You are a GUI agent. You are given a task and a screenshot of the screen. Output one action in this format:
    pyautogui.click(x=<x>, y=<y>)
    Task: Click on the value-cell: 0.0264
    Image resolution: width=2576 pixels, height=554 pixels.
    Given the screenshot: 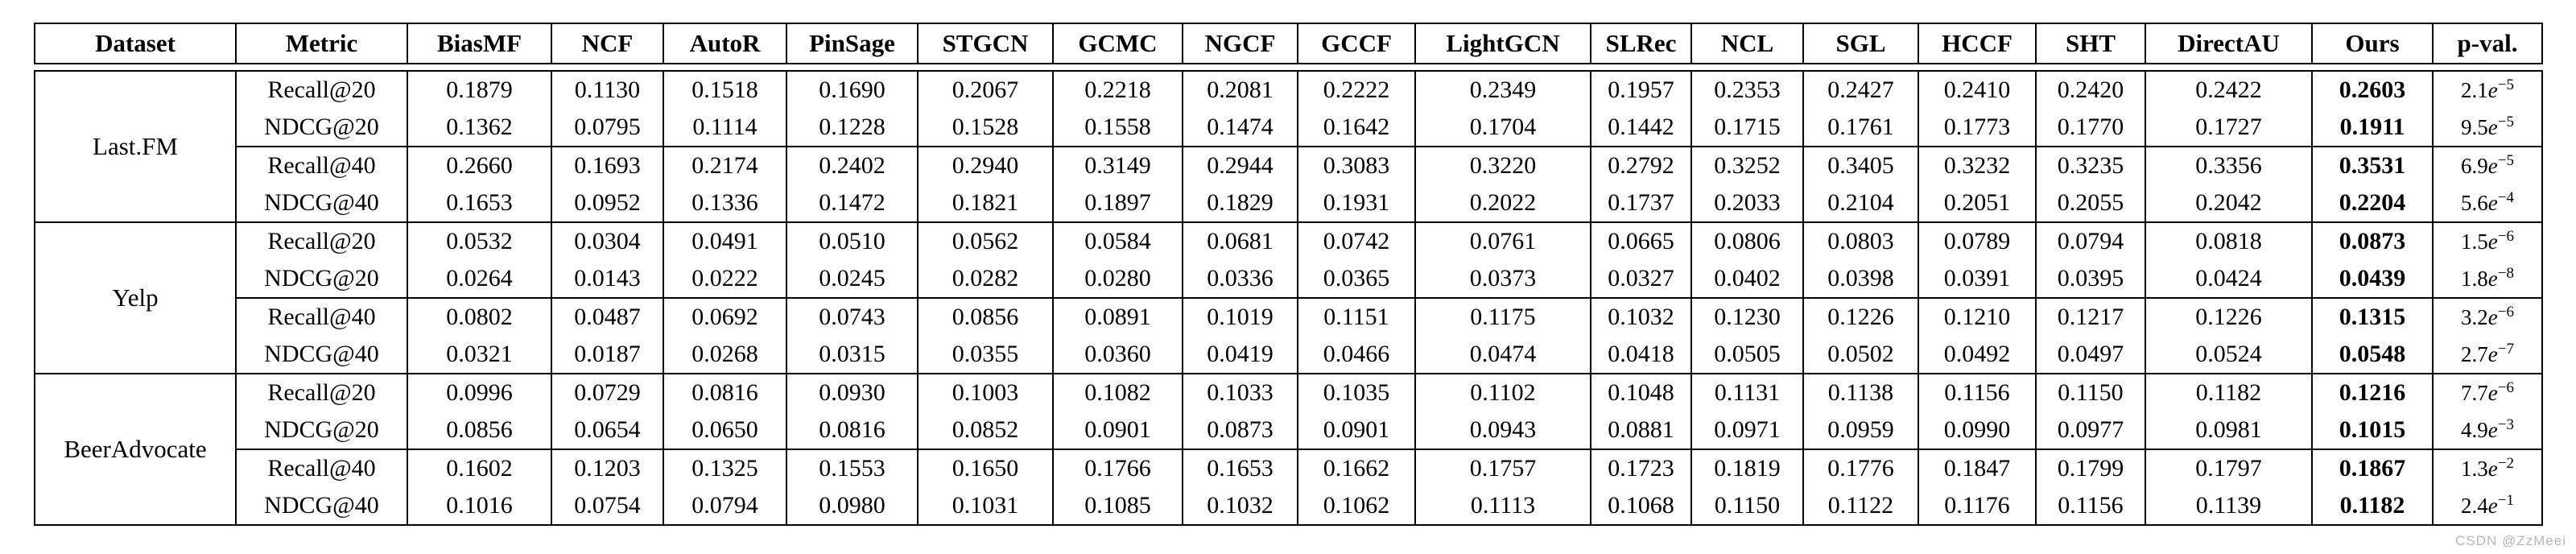 What is the action you would take?
    pyautogui.click(x=479, y=279)
    